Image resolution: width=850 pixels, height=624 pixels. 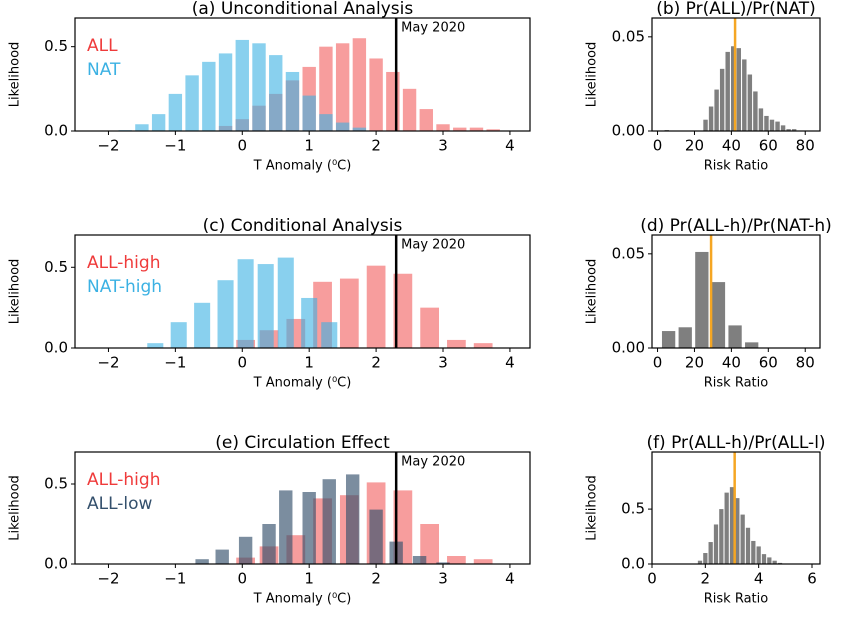 I want to click on reference-label: May 2020, so click(x=433, y=245).